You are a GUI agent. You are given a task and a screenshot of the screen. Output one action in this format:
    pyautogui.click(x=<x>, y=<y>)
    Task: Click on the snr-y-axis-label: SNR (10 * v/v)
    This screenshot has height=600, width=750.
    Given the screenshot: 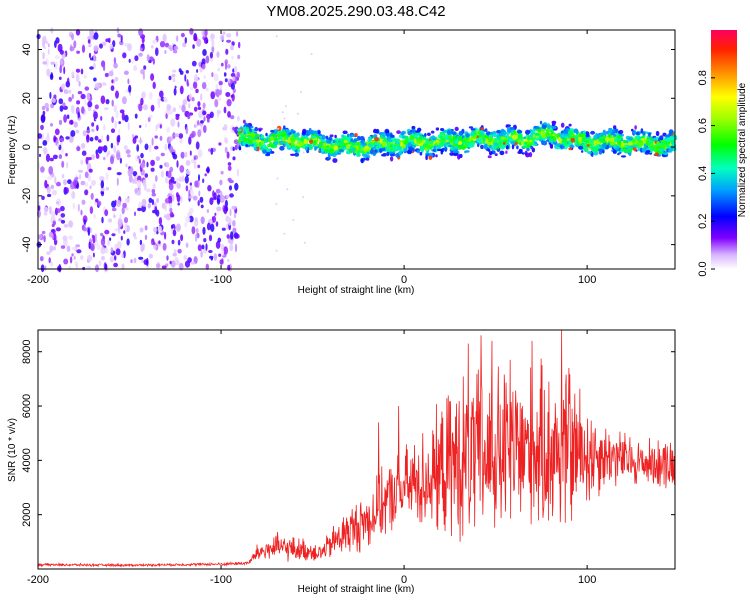 What is the action you would take?
    pyautogui.click(x=12, y=450)
    